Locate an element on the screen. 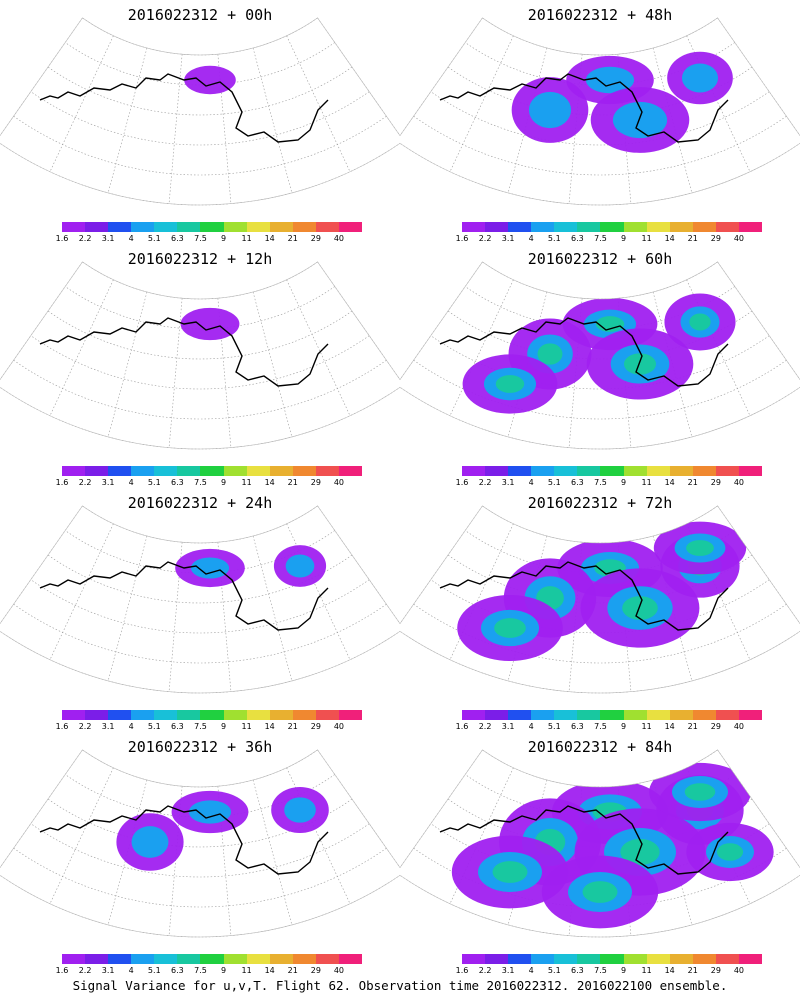 This screenshot has width=800, height=1000. panel-title: 2016022312 + 12h is located at coordinates (200, 259).